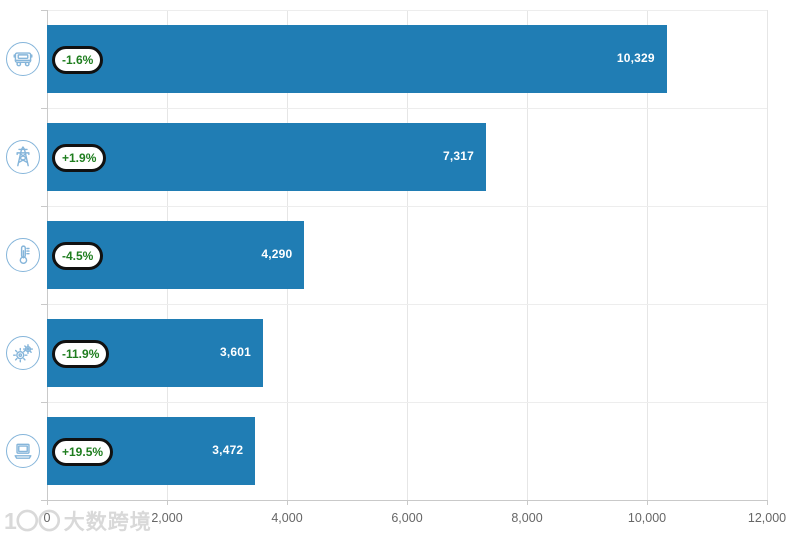 Image resolution: width=799 pixels, height=534 pixels. What do you see at coordinates (647, 518) in the screenshot?
I see `x-axis-label: 10,000` at bounding box center [647, 518].